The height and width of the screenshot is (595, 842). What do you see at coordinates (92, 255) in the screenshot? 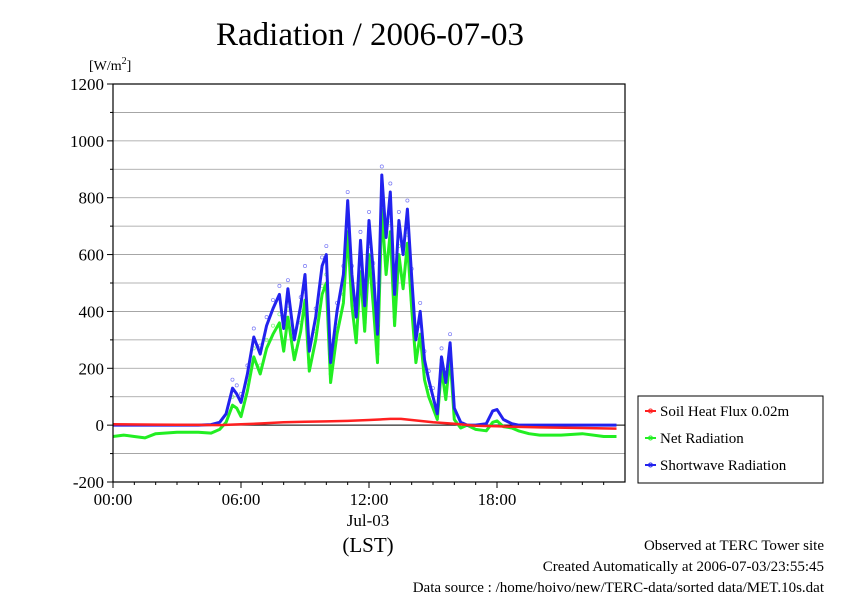
I see `y-tick-label: 600` at bounding box center [92, 255].